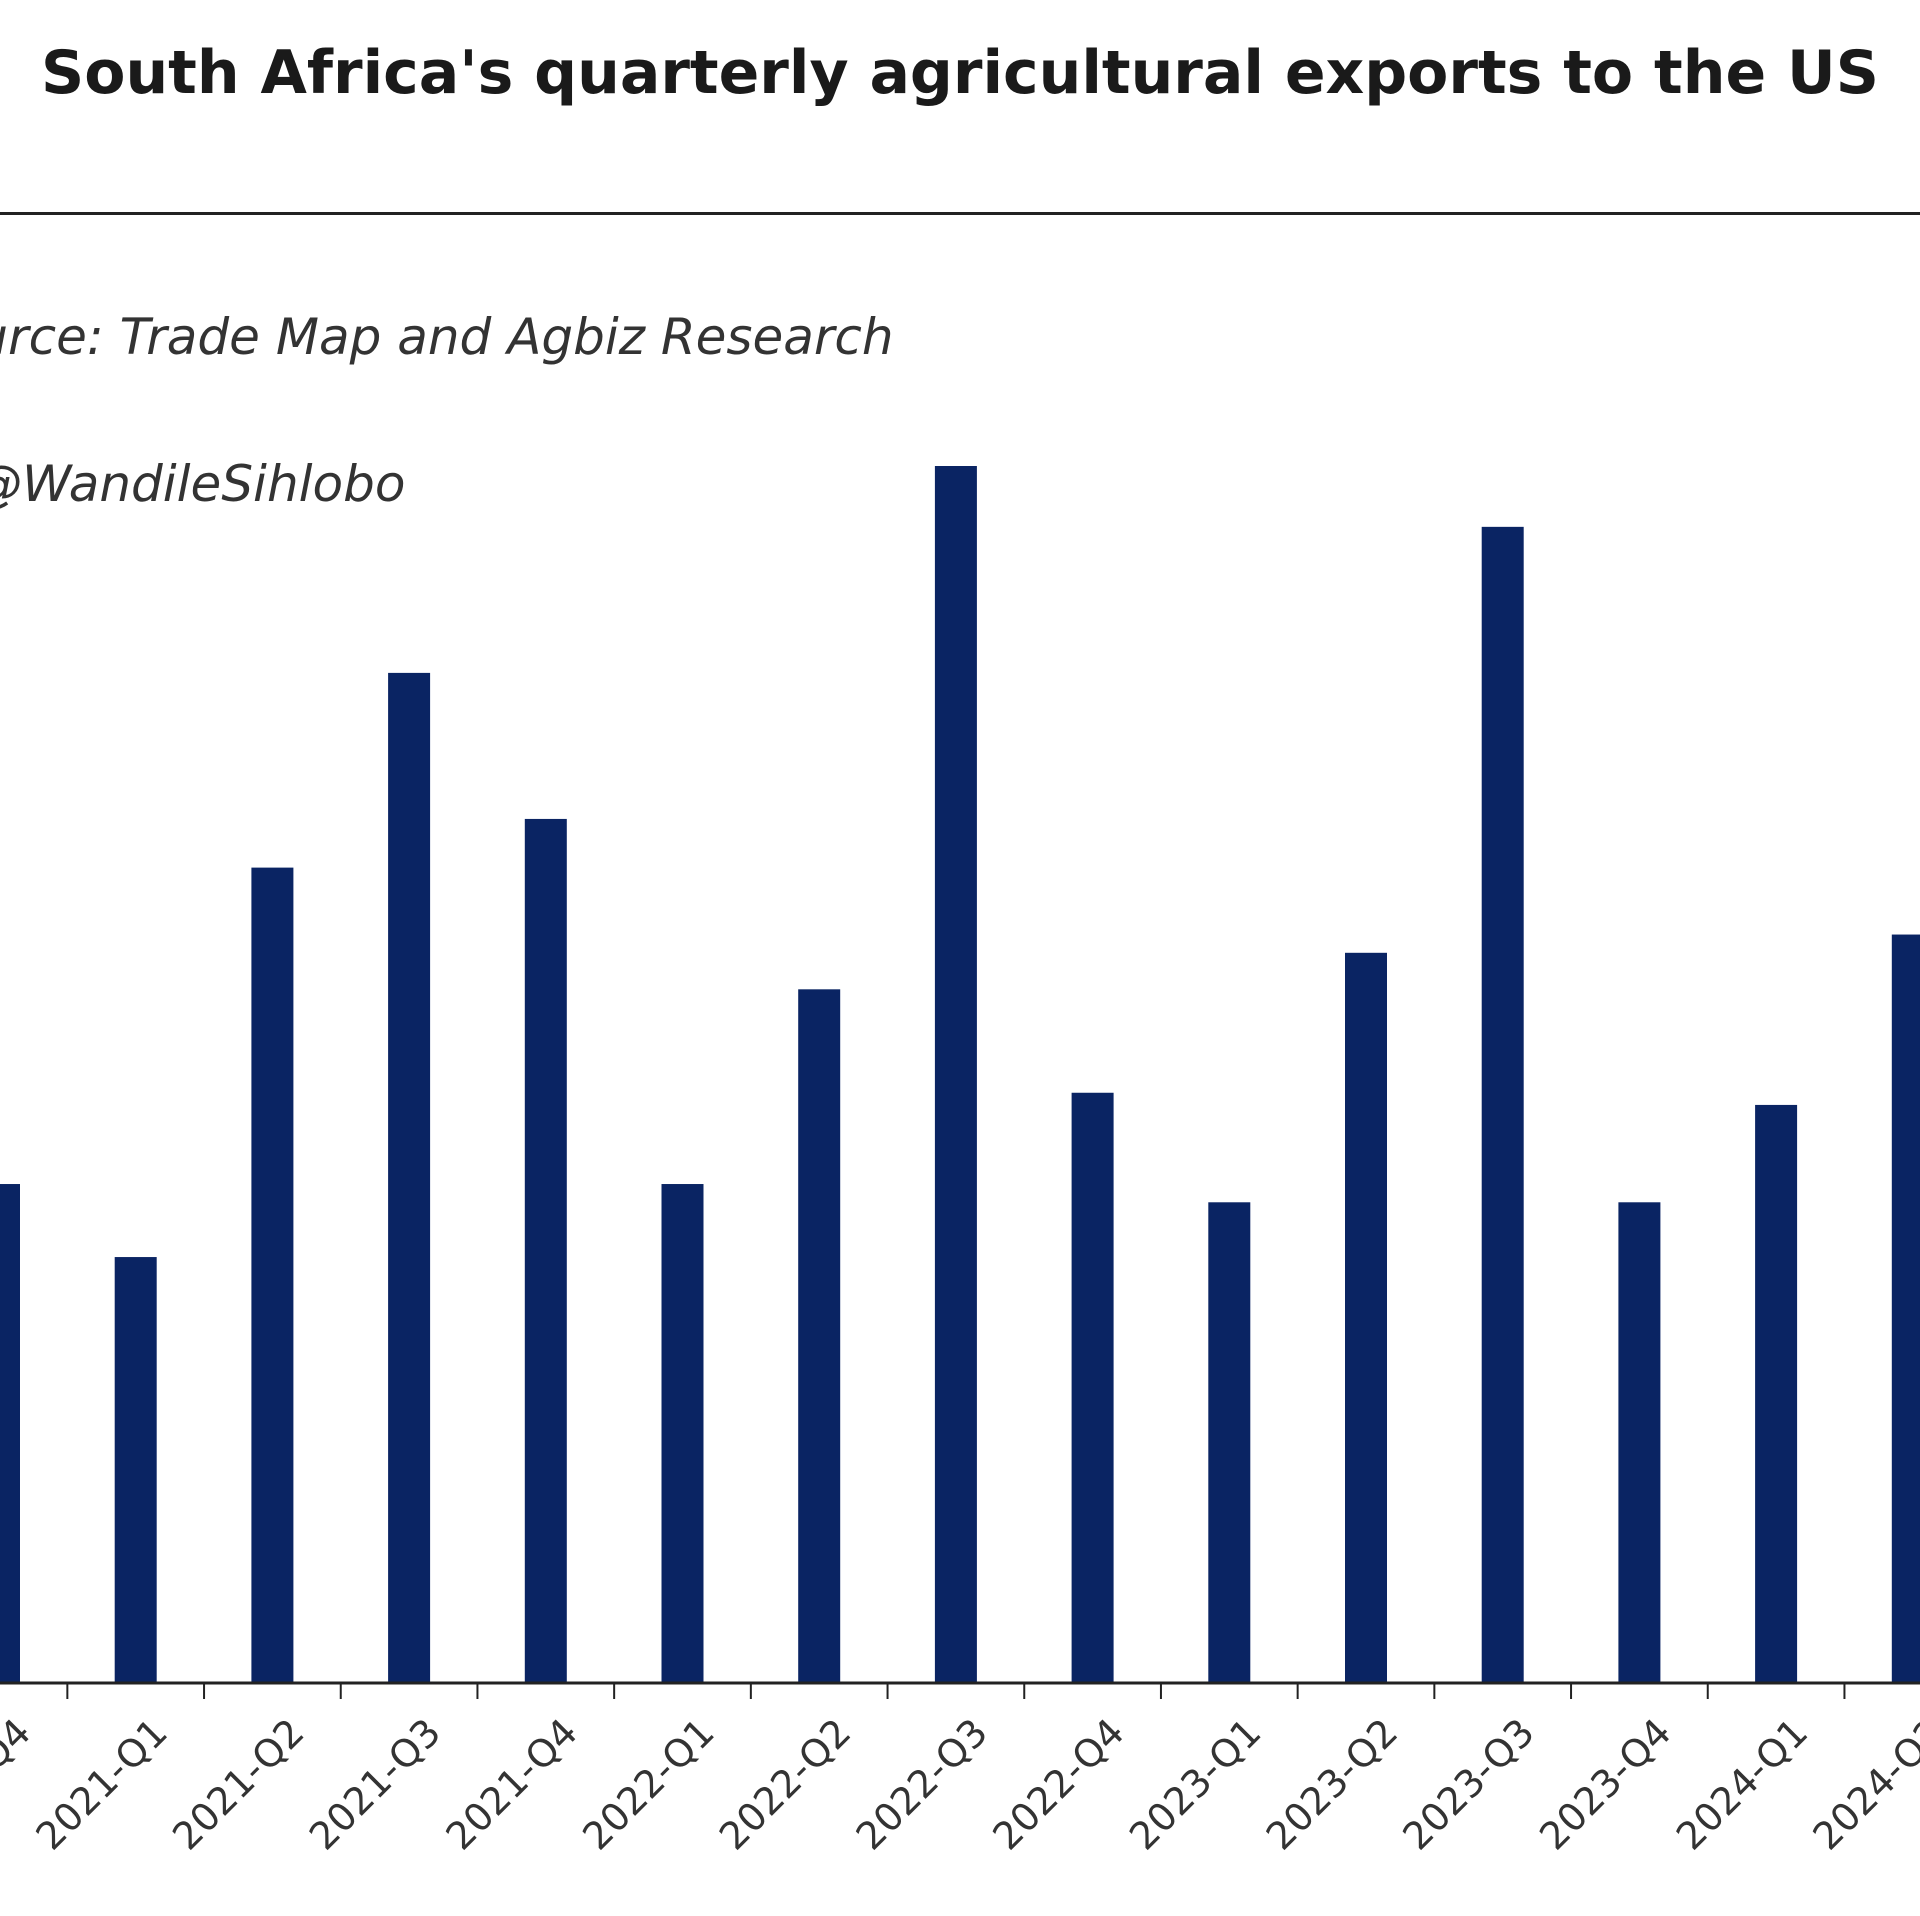  I want to click on bar-2021-Q4, so click(545, 1250).